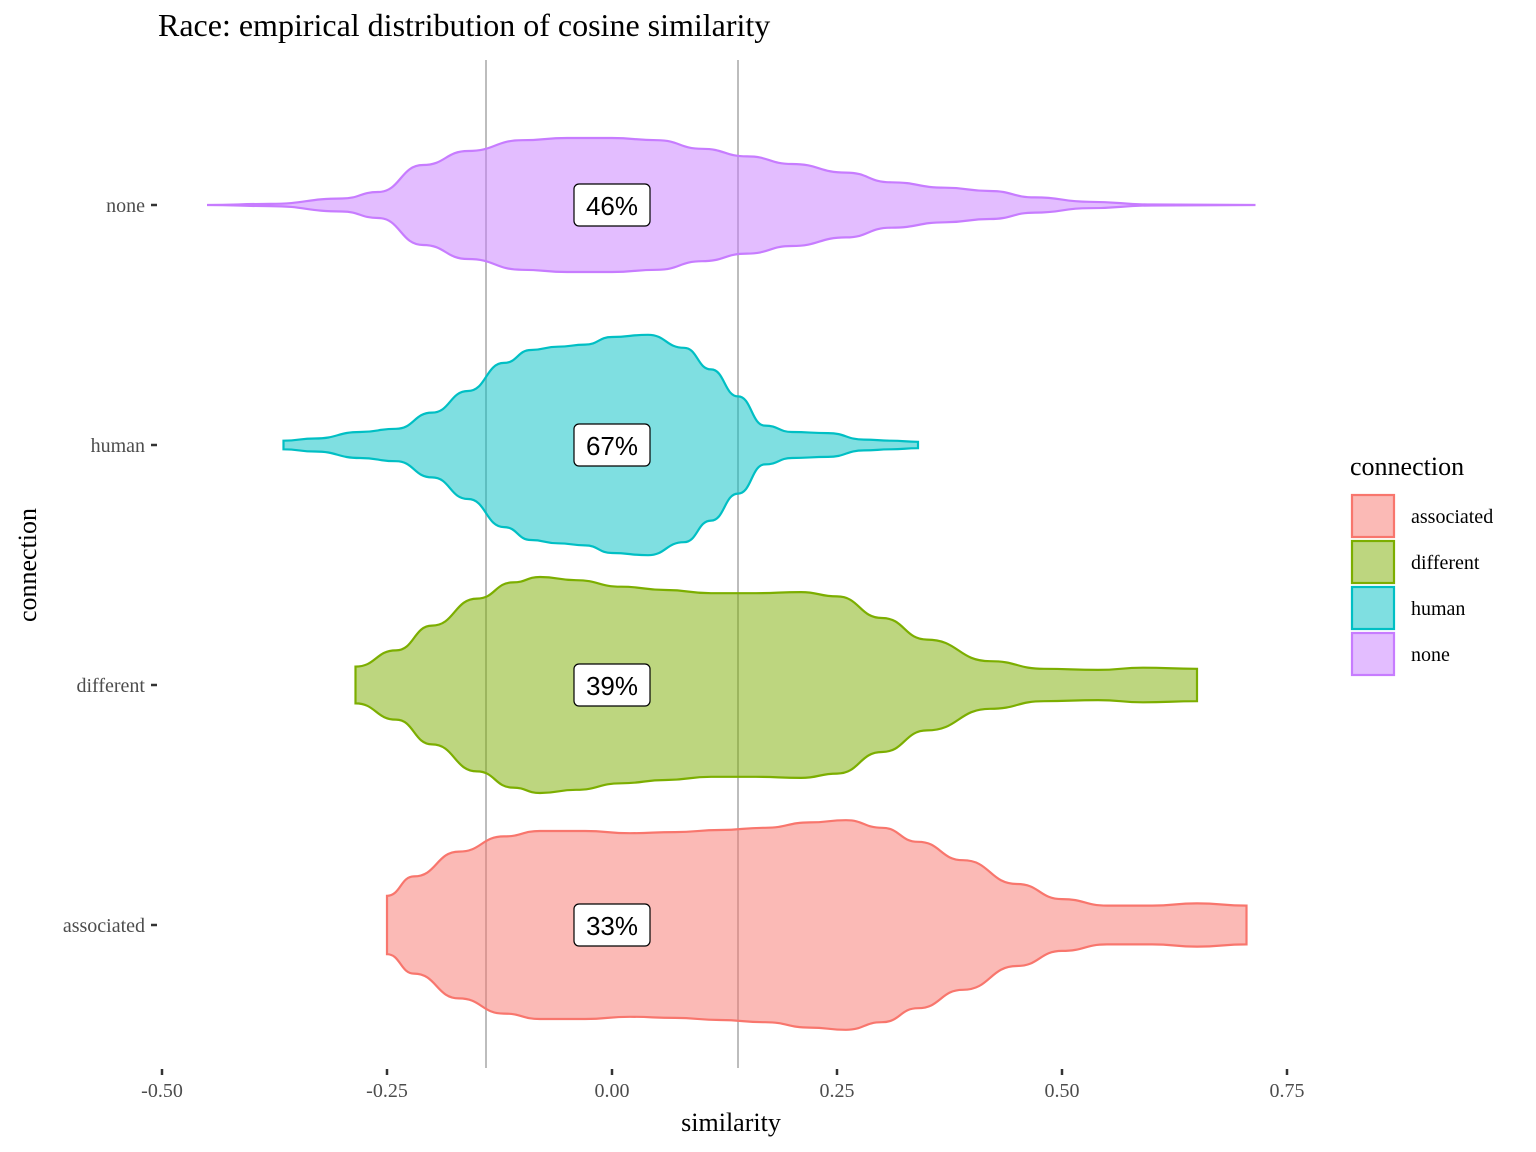 This screenshot has height=1152, width=1536. I want to click on legend-item-different: different, so click(1415, 562).